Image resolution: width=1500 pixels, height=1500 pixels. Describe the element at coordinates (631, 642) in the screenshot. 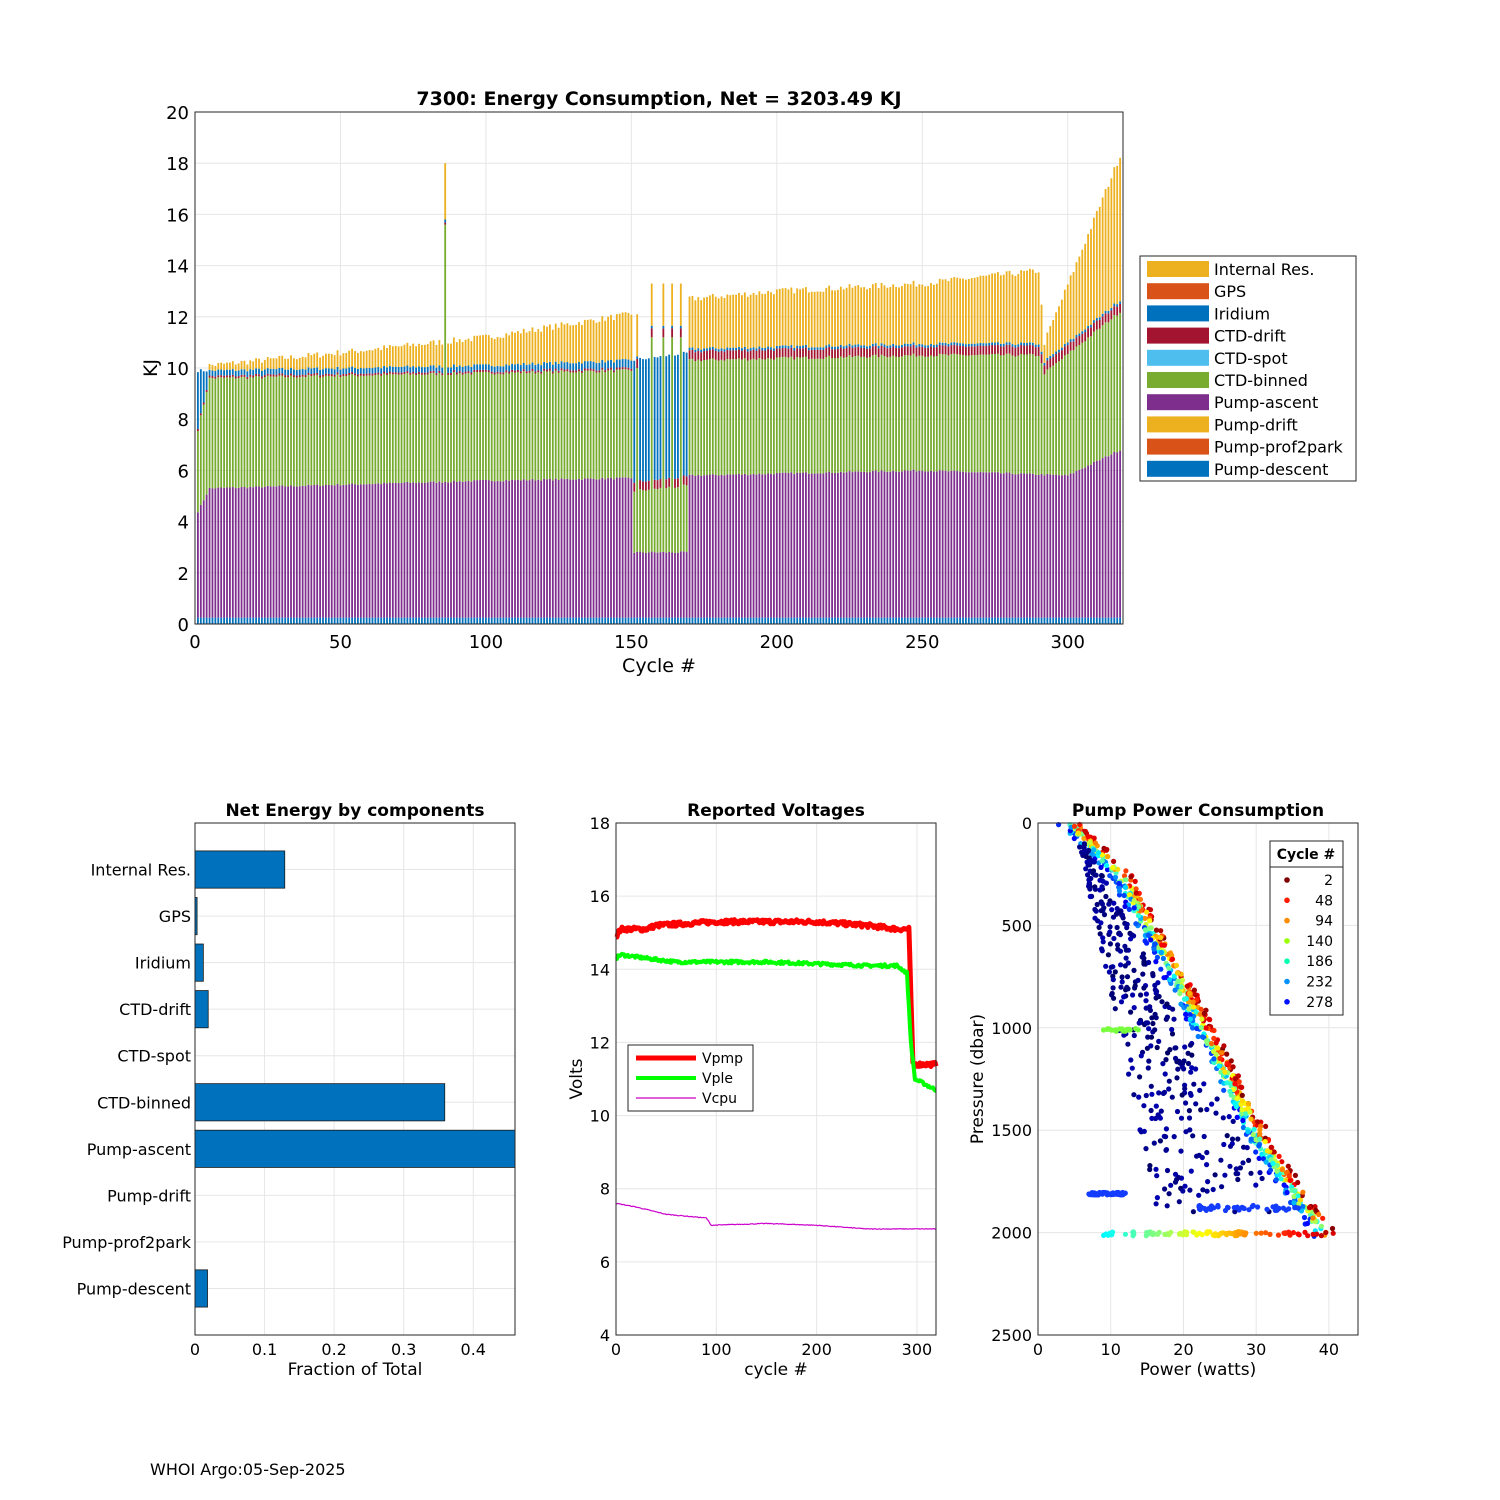

I see `energy-xtick-label: 150` at that location.